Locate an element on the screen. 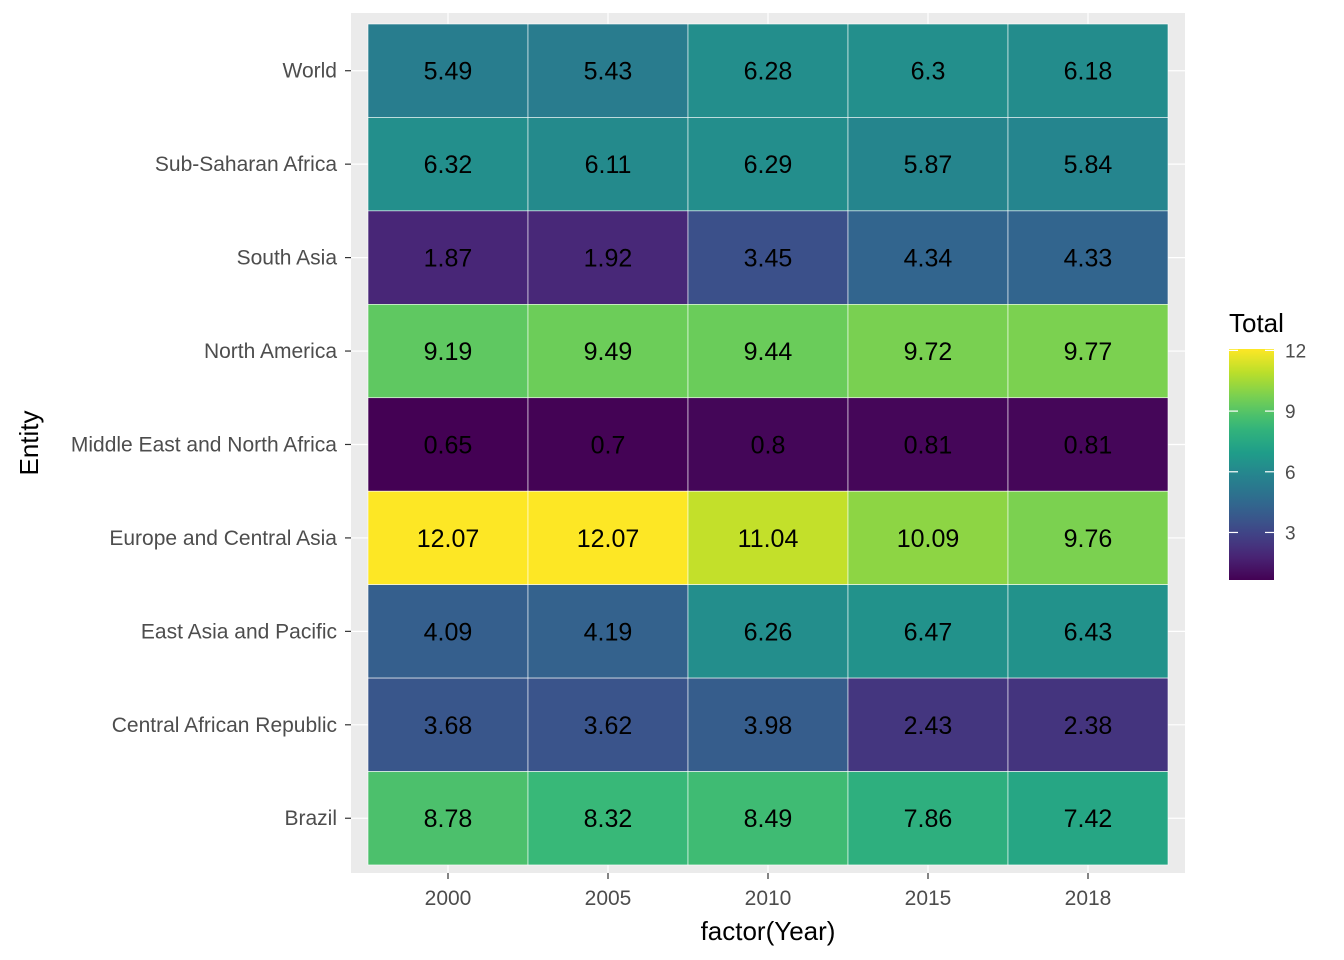  cell-value-label: 10.09 is located at coordinates (928, 539).